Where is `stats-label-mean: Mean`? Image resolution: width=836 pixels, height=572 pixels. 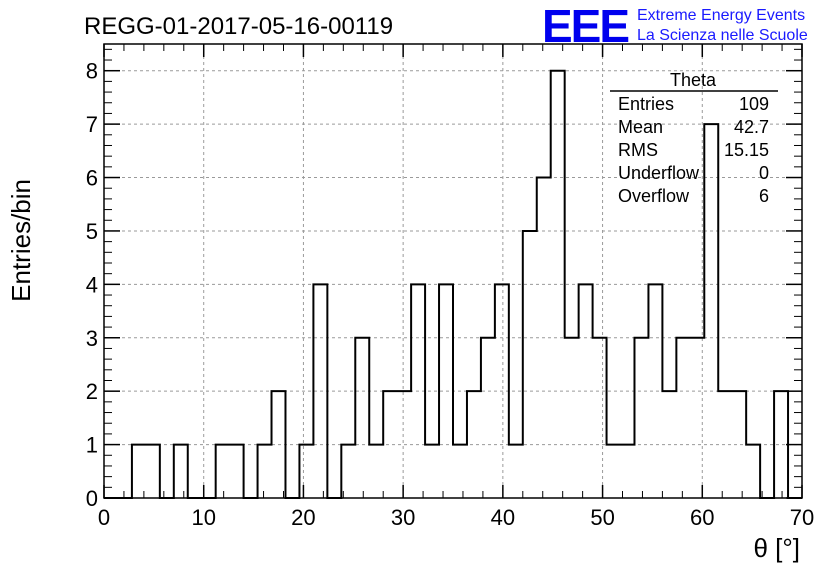 stats-label-mean: Mean is located at coordinates (640, 127).